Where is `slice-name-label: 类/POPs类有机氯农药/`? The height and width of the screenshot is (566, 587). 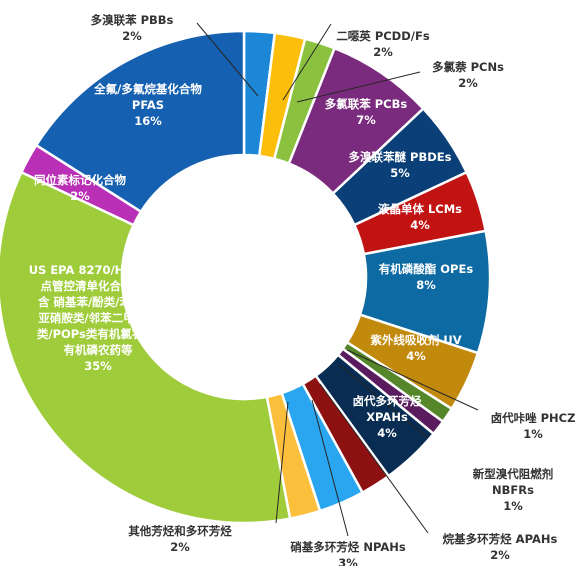
slice-name-label: 类/POPs类有机氯农药/ is located at coordinates (98, 334).